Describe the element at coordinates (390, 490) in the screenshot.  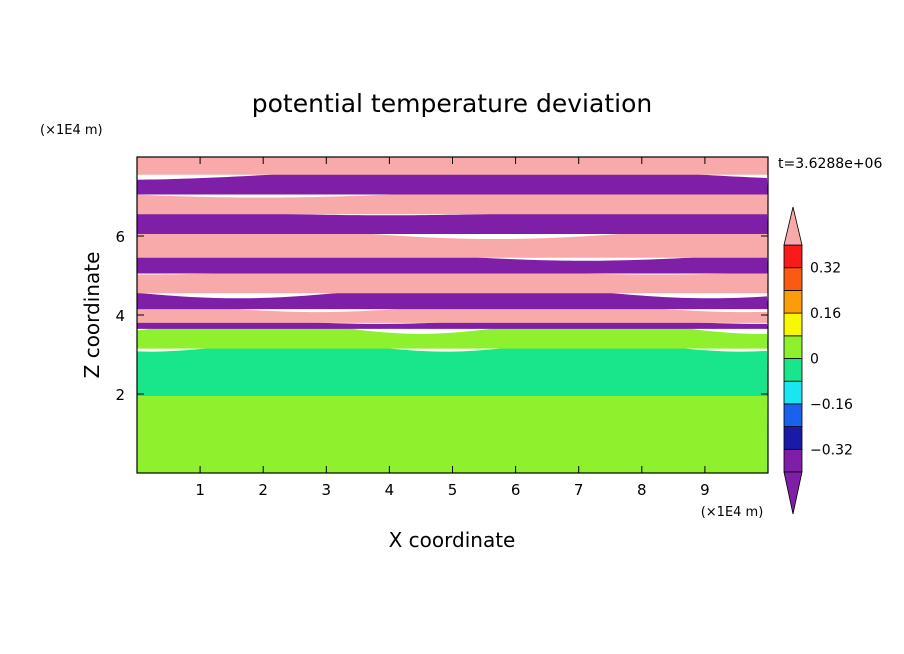
I see `x-tick-label: 4` at that location.